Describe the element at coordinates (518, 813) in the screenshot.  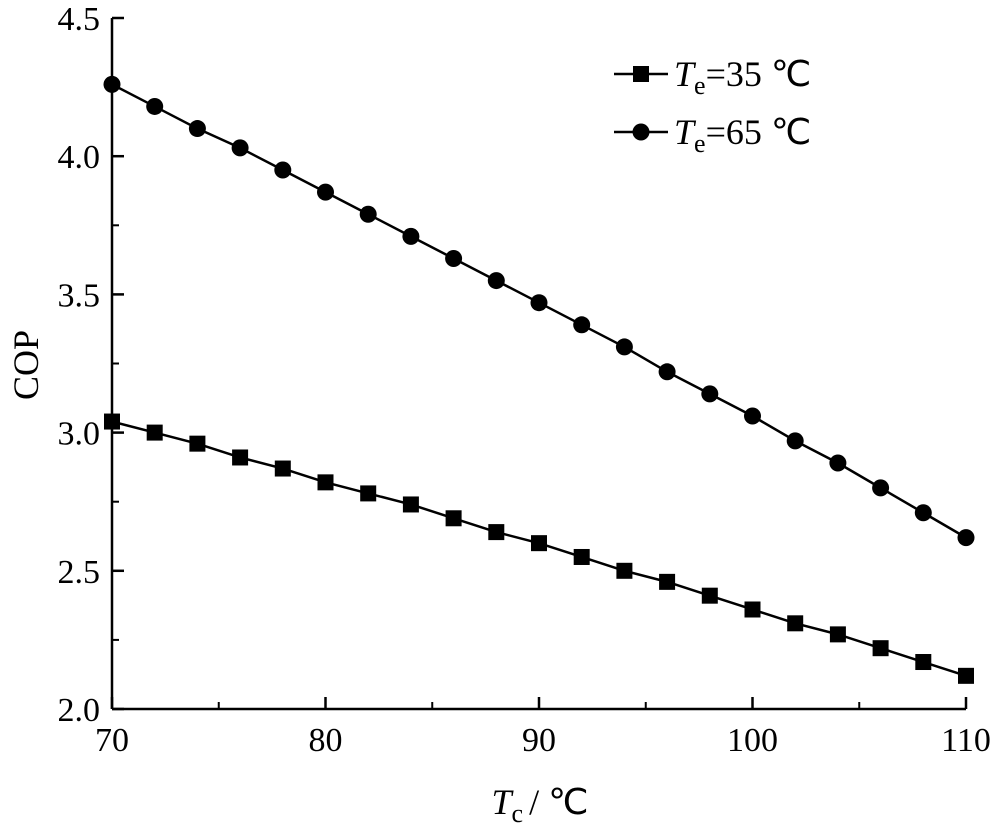
I see `x-axis-title-subscript: c` at that location.